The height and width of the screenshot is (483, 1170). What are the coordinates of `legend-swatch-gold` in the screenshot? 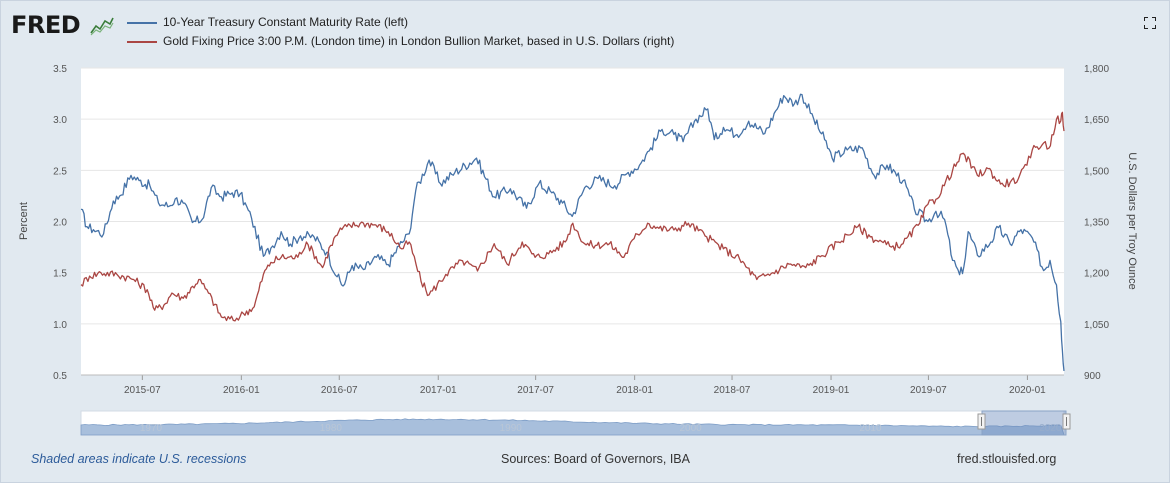 It's located at (142, 41).